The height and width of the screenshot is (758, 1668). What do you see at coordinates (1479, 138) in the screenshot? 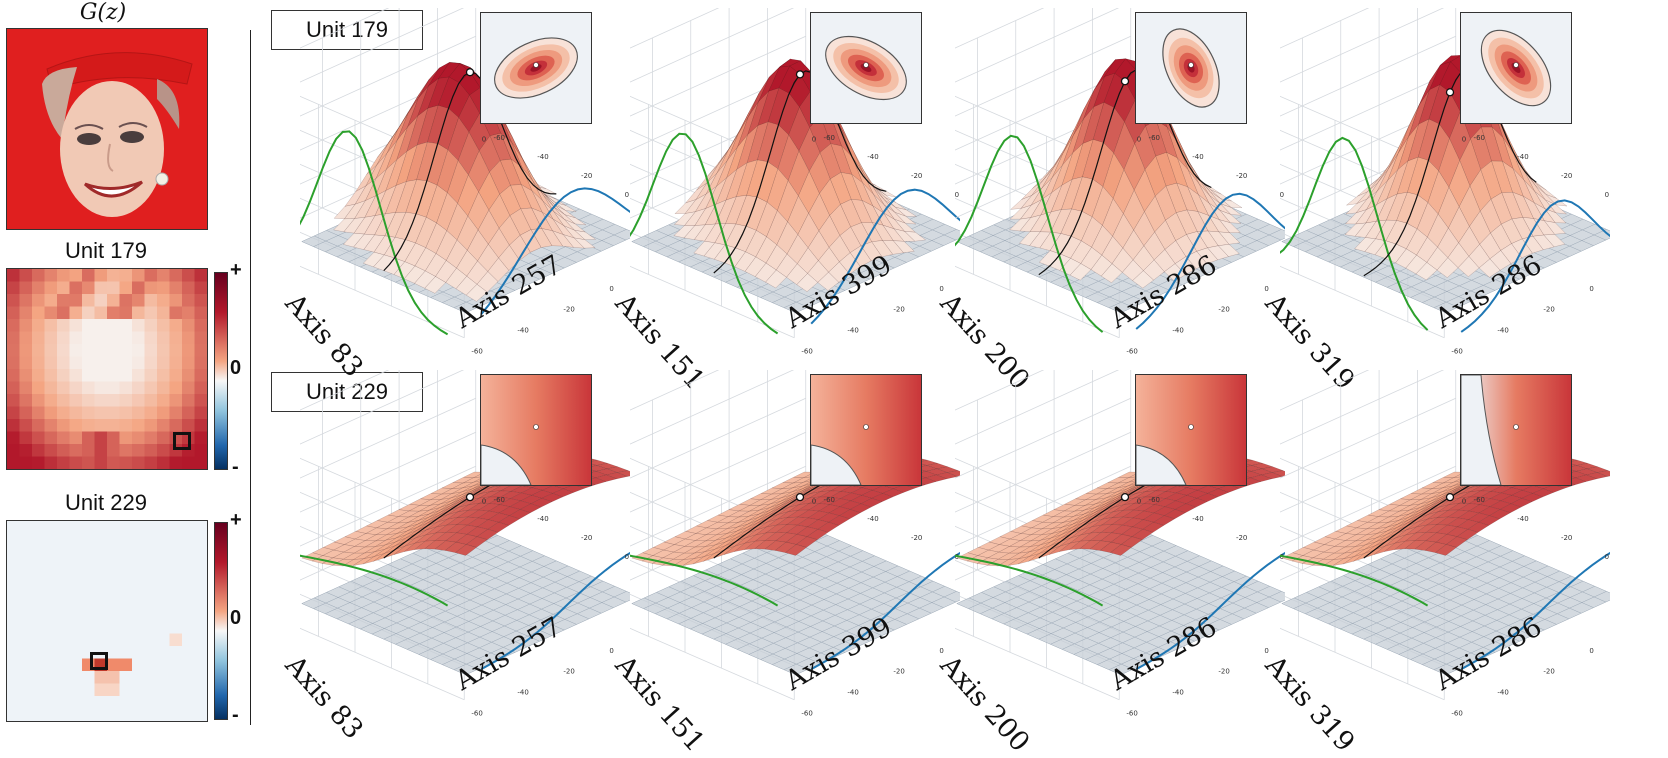
I see `y-tick-label: -60` at bounding box center [1479, 138].